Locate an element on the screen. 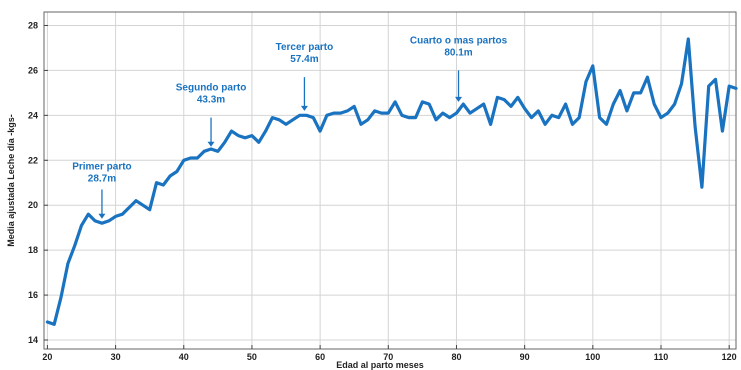  y-axis-label: Media ajustada Leche día -kgs- is located at coordinates (11, 180).